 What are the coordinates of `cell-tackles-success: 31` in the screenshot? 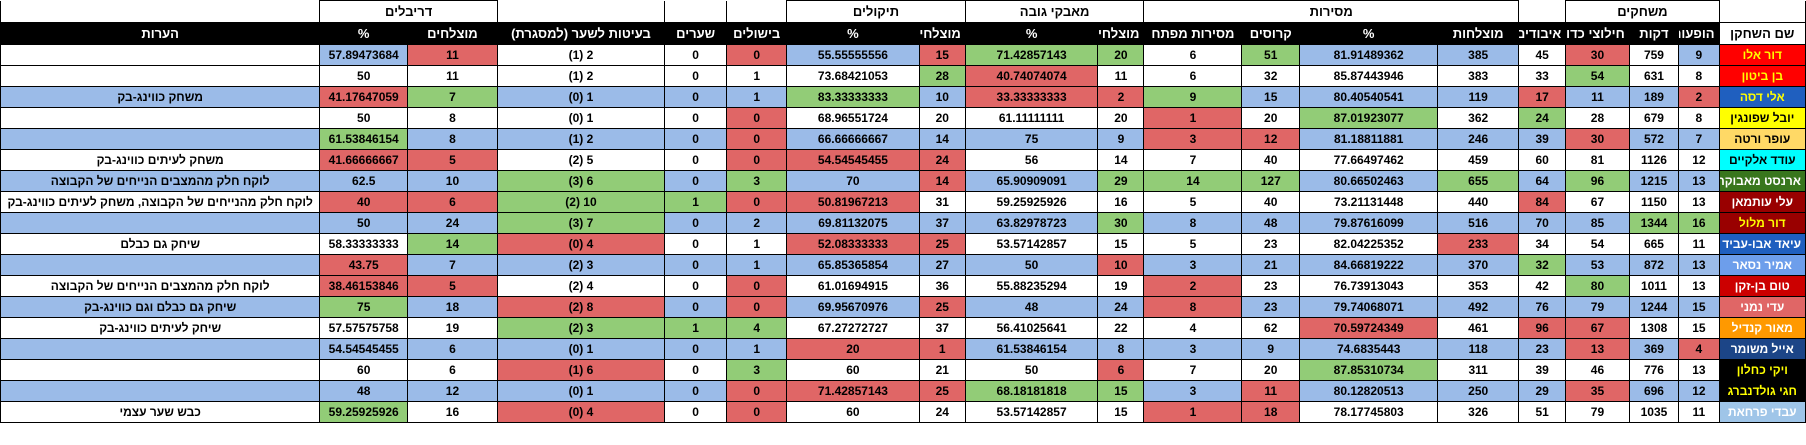 It's located at (942, 202).